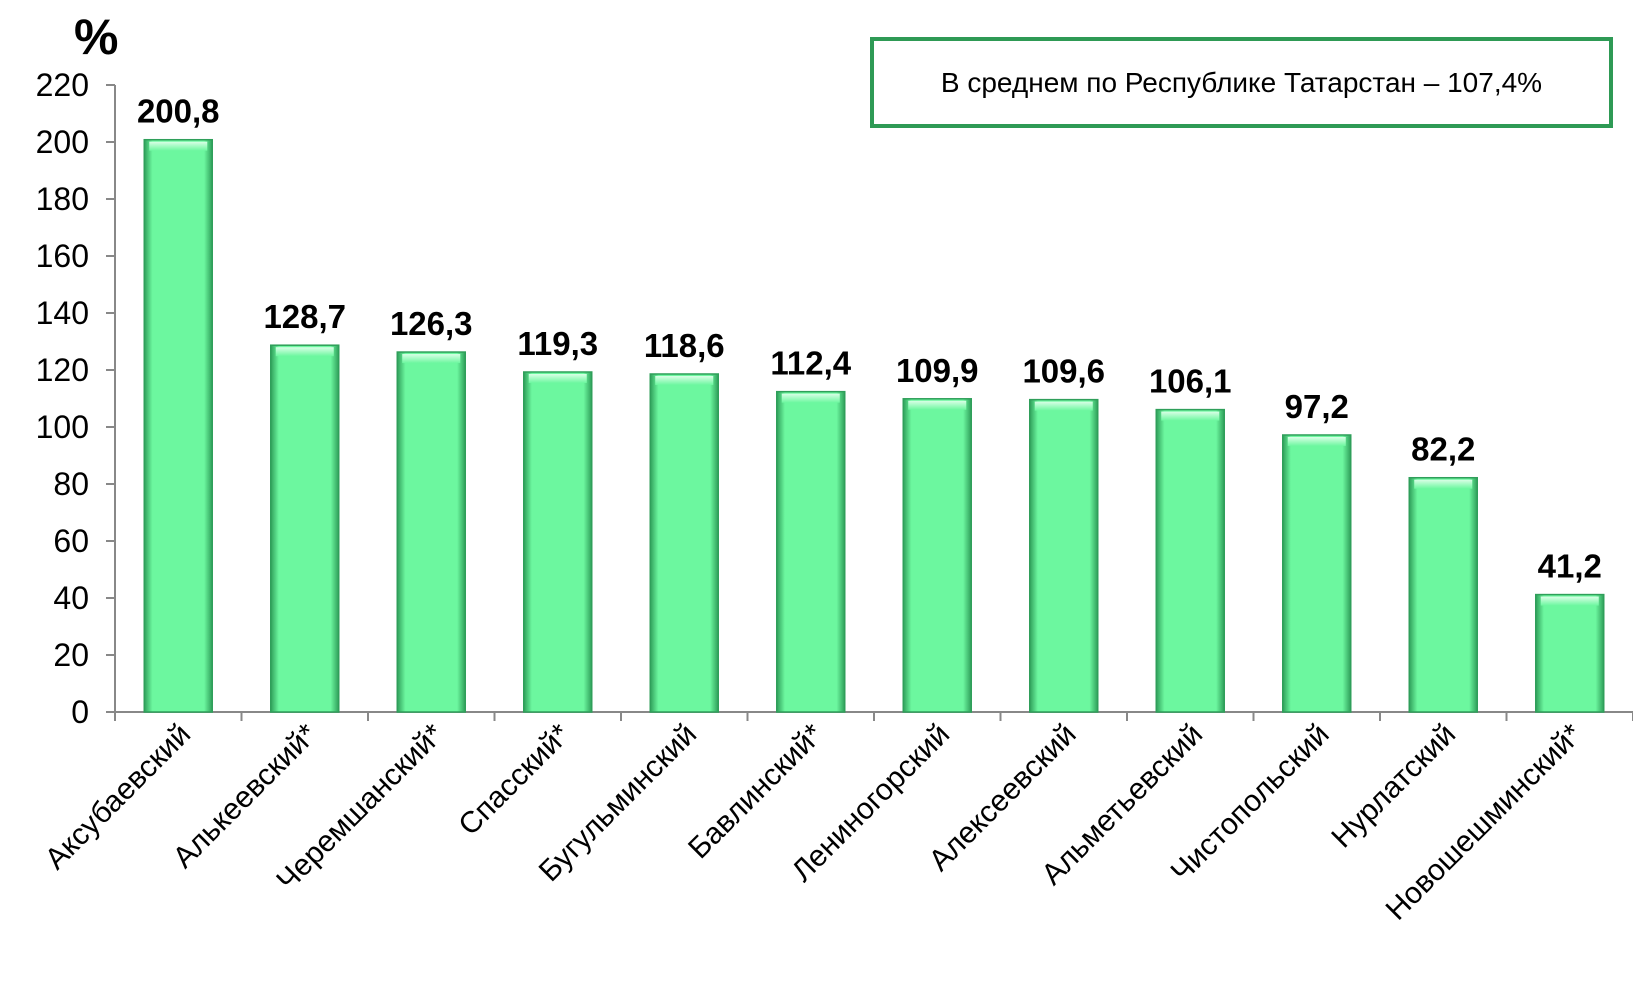 The image size is (1633, 987). Describe the element at coordinates (71, 655) in the screenshot. I see `y-tick-label: 20` at that location.